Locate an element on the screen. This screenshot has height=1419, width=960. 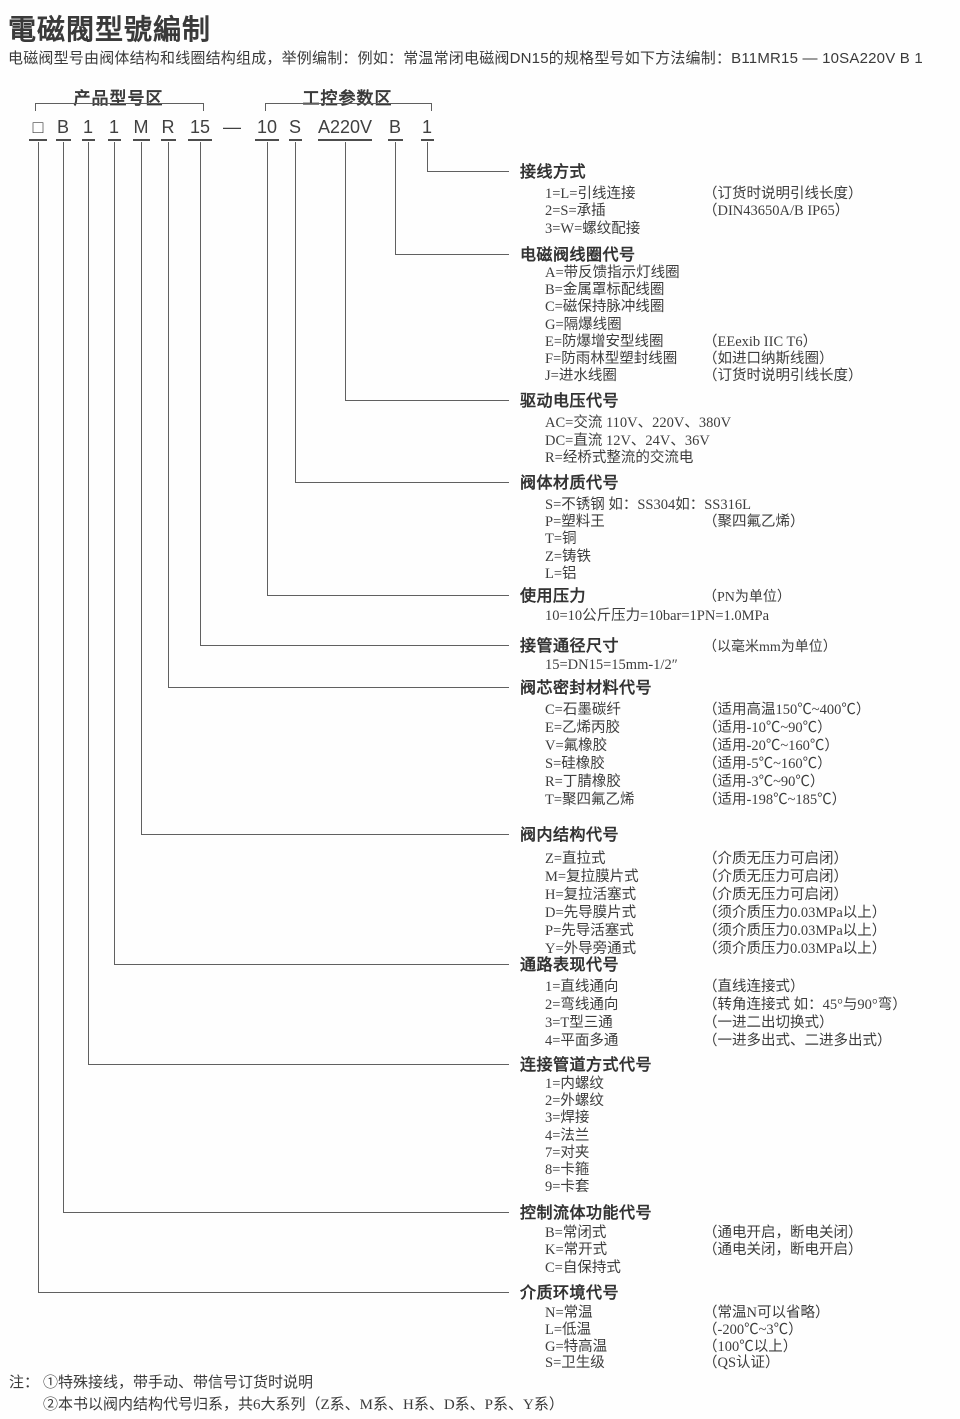
code-item-row: M=复拉膜片式 （介质无压力可启闭） is located at coordinates (738, 877).